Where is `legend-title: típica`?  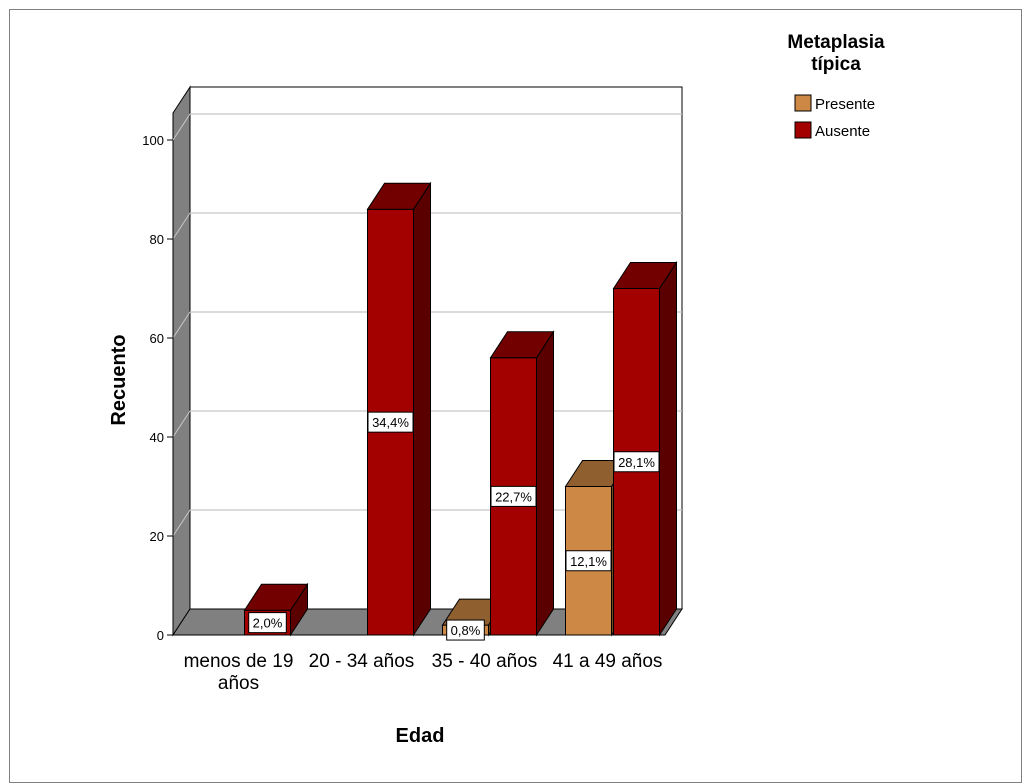
legend-title: típica is located at coordinates (836, 64).